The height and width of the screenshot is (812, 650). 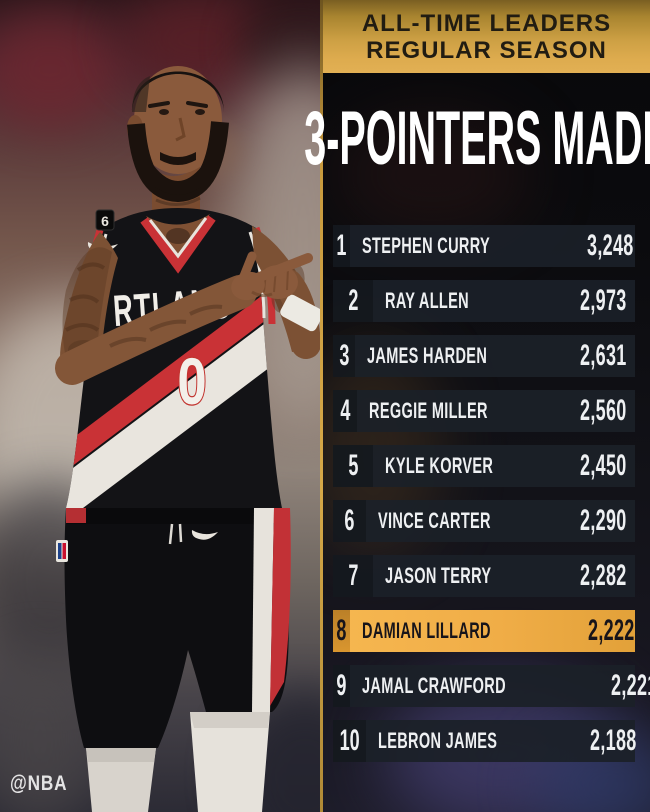 What do you see at coordinates (486, 50) in the screenshot?
I see `banner-line-2: REGULAR SEASON` at bounding box center [486, 50].